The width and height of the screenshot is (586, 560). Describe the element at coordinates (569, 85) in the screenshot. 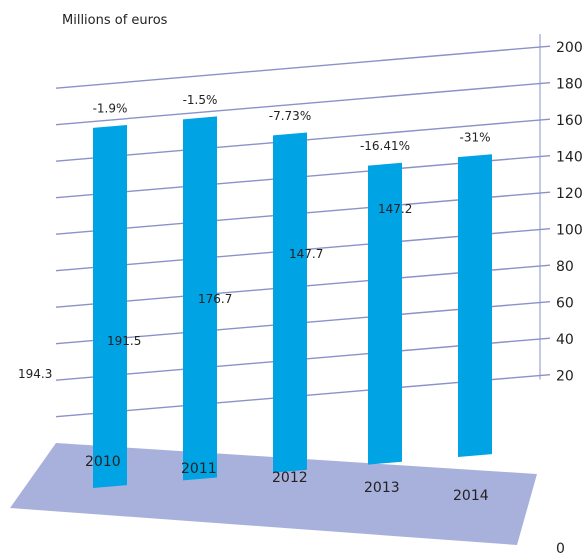

I see `y-tick-label: 180` at that location.